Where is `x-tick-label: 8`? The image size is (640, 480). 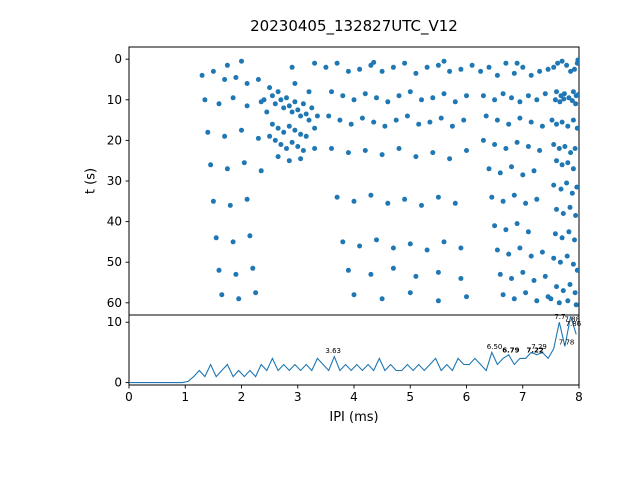
x-tick-label: 8 is located at coordinates (579, 397).